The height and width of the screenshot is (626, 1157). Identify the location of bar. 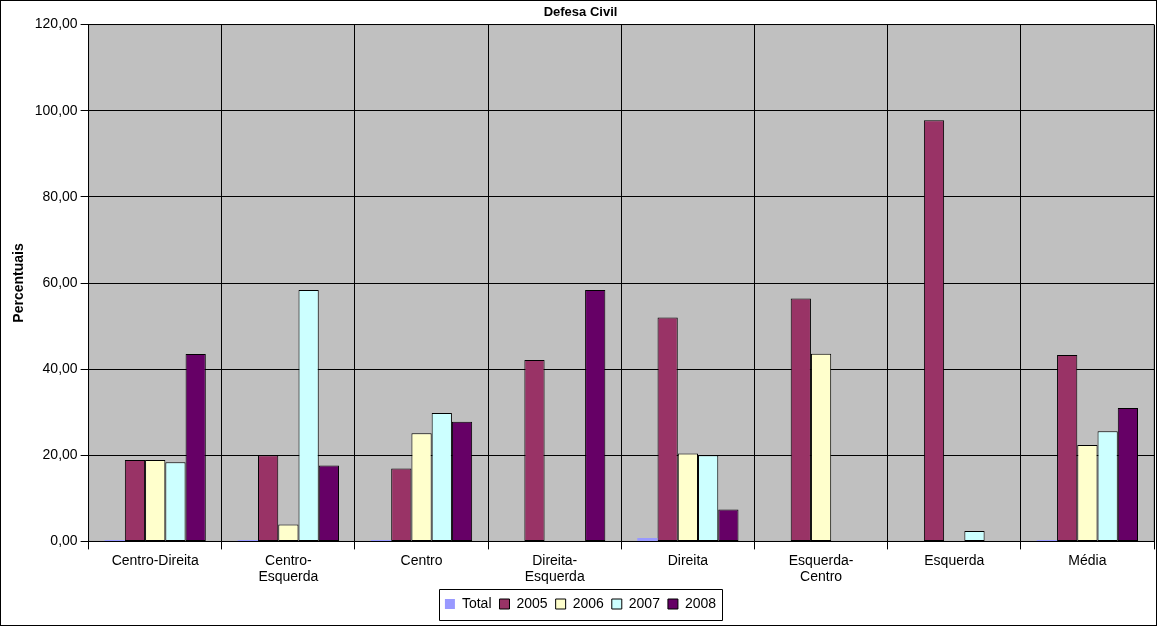
(647, 539).